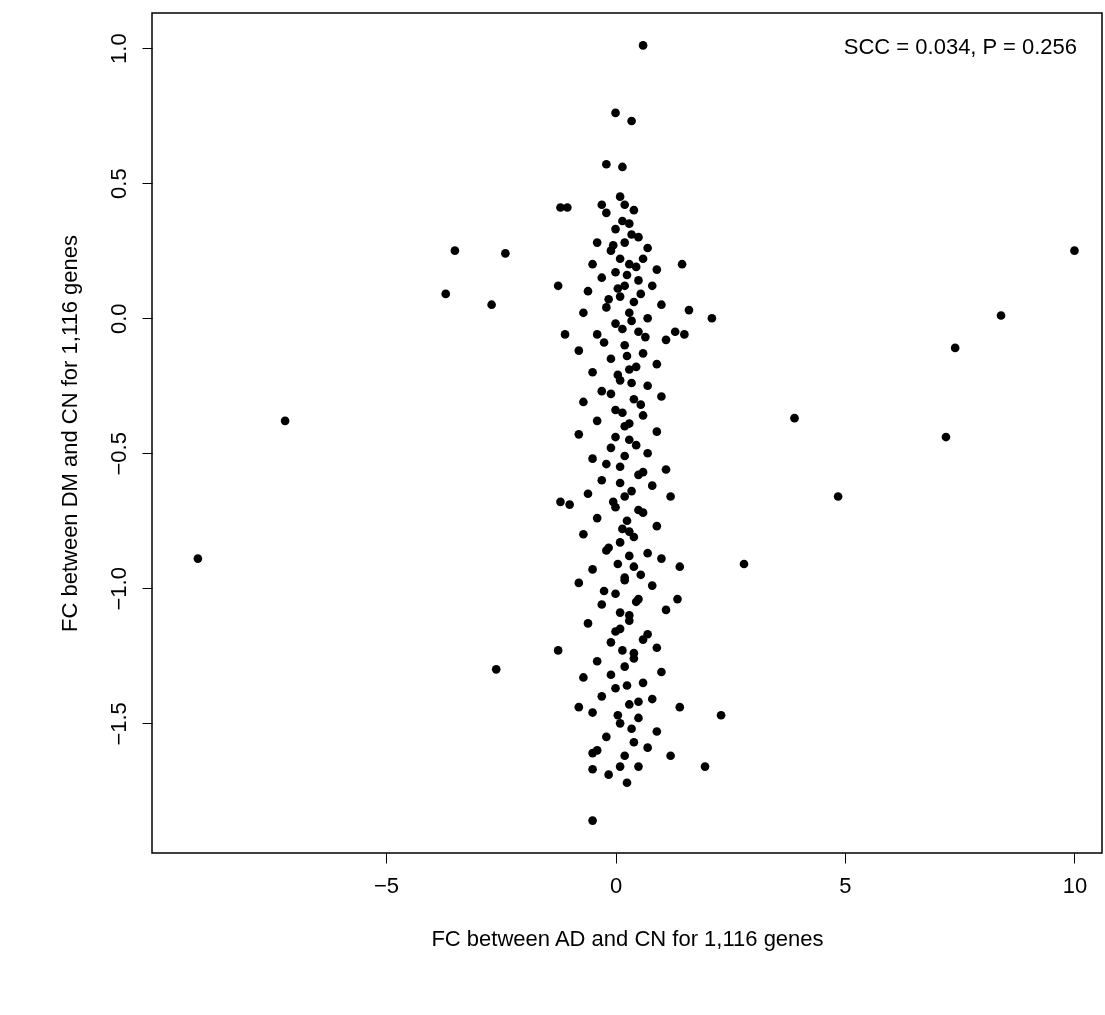 This screenshot has height=1015, width=1105. I want to click on y-tick-label: 0.5, so click(118, 183).